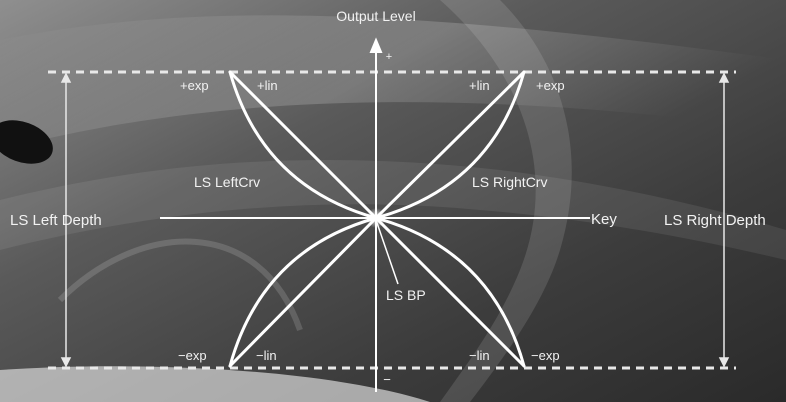  I want to click on axis-minus-label: −, so click(387, 379).